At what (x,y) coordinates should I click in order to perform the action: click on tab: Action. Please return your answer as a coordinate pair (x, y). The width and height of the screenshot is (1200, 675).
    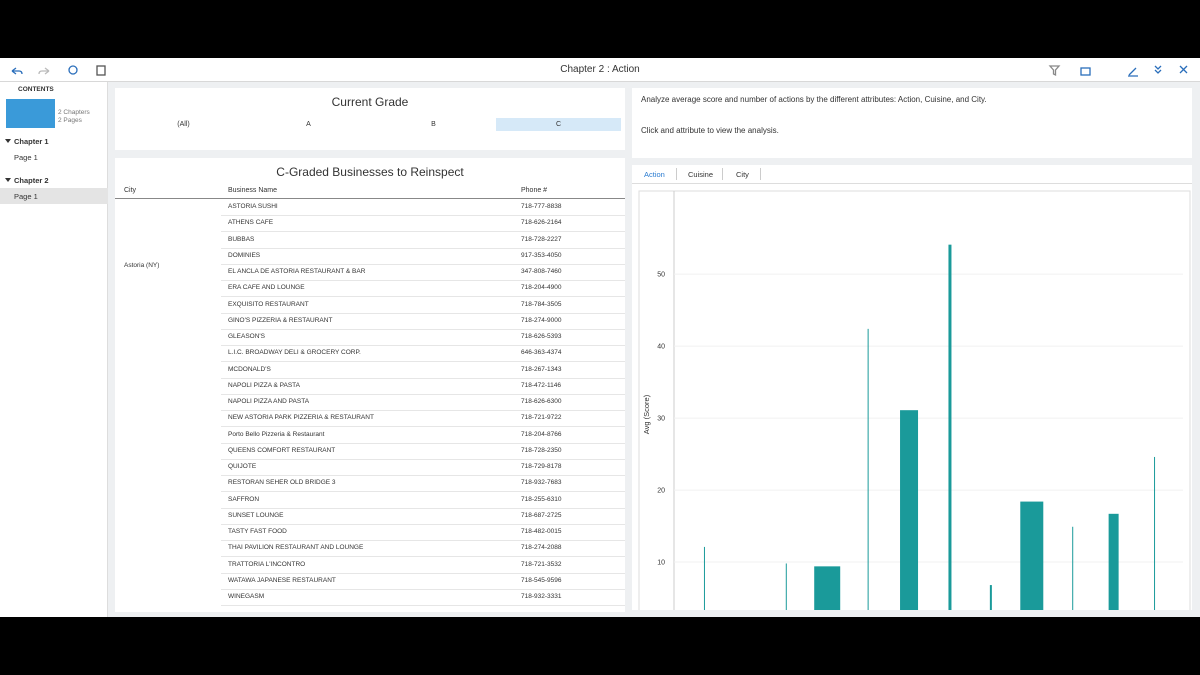
    Looking at the image, I should click on (654, 174).